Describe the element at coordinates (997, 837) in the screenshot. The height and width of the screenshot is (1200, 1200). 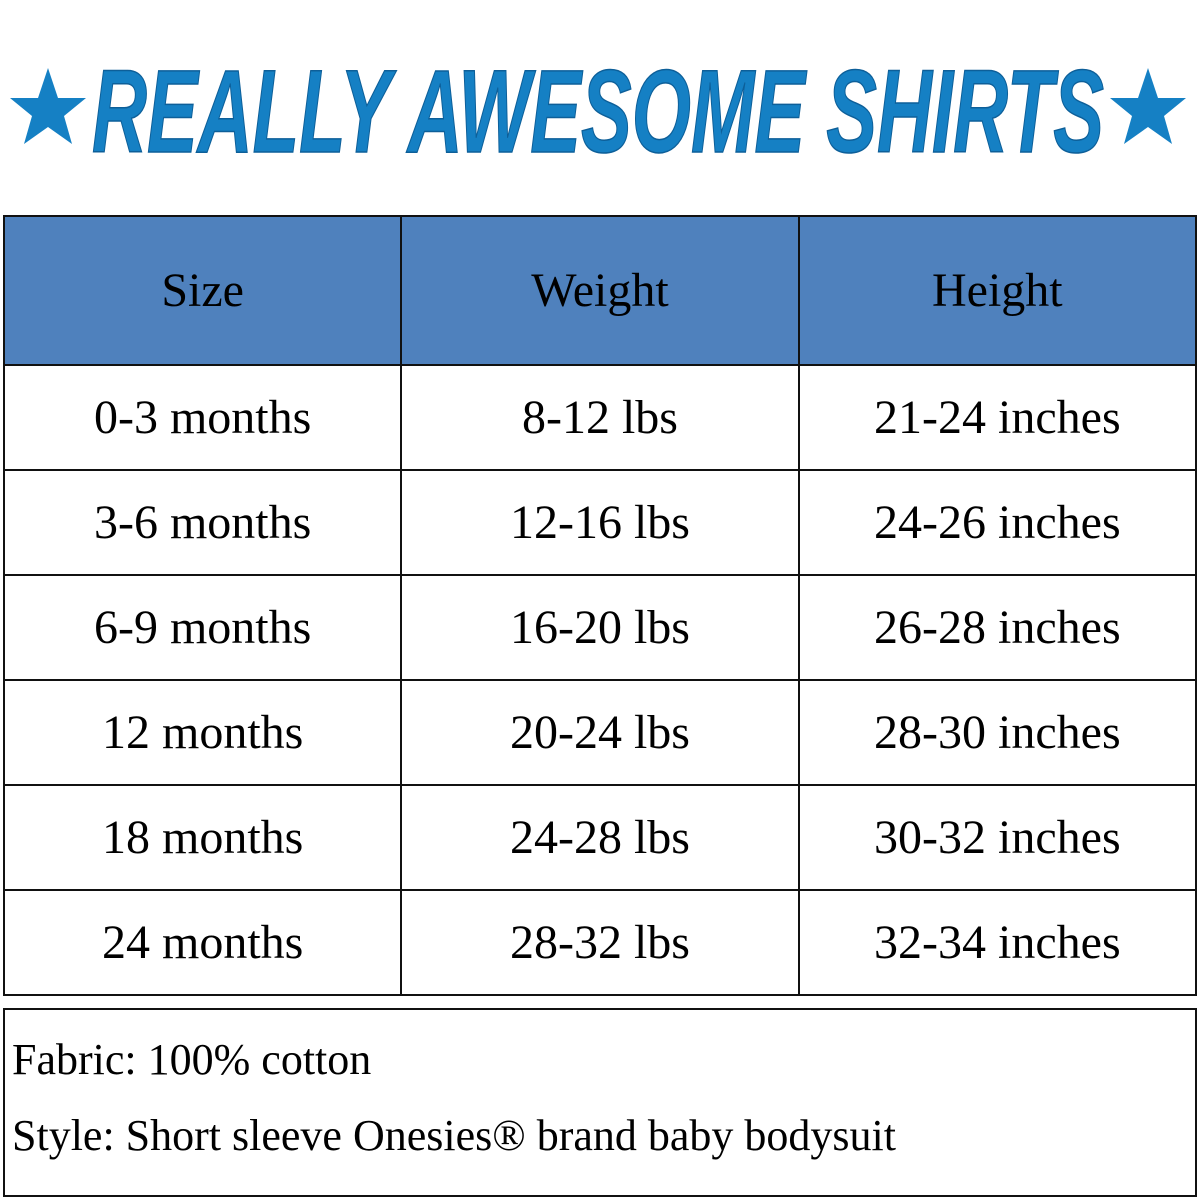
I see `height-cell: 30-32 inches` at that location.